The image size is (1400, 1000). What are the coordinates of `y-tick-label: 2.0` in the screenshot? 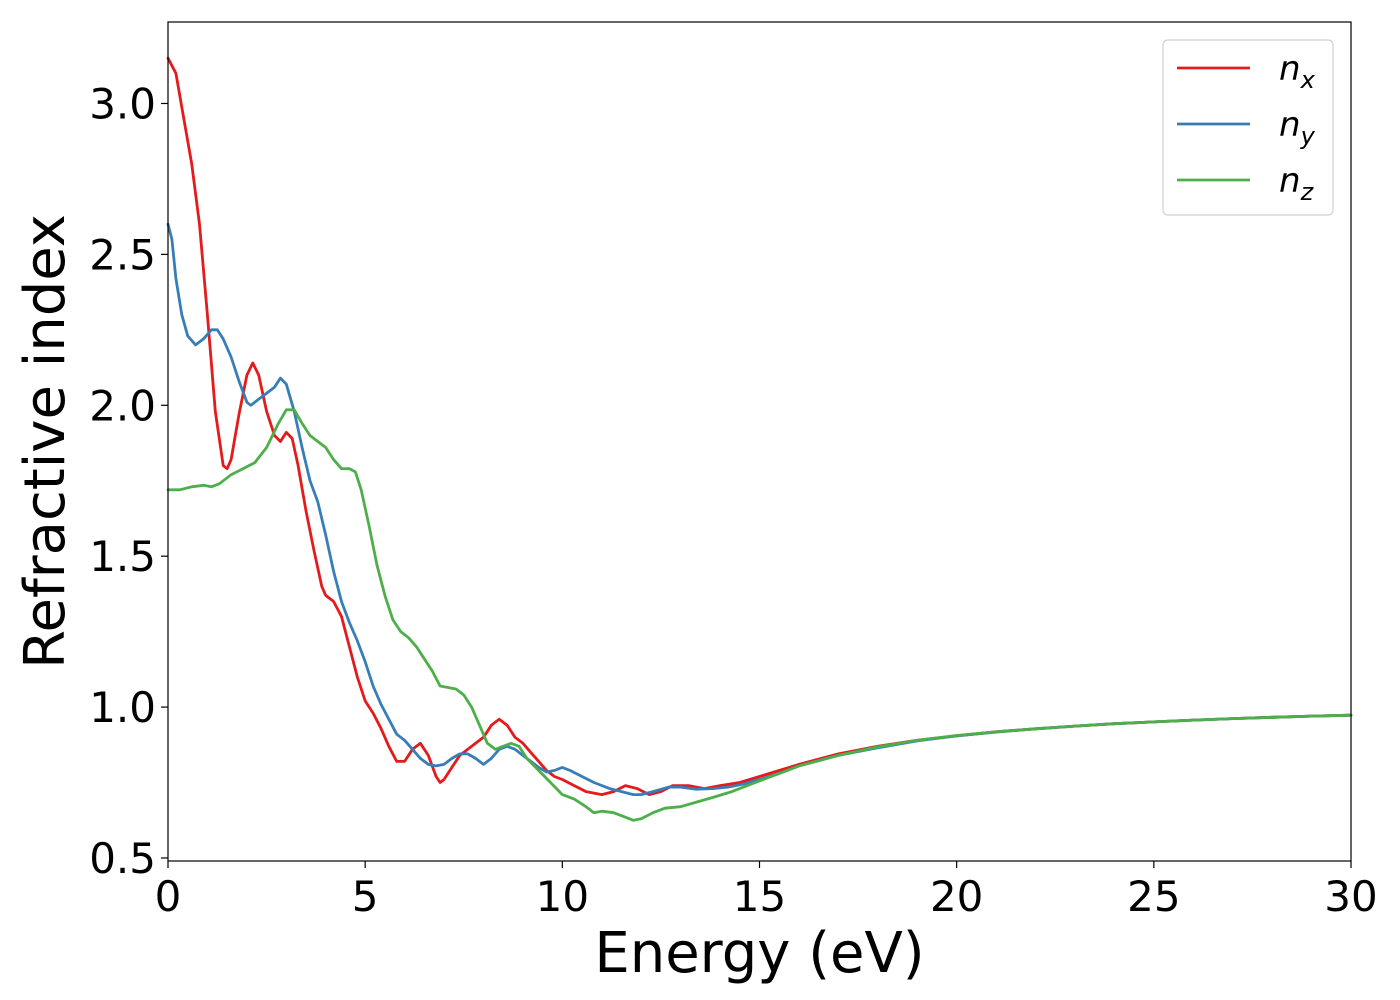 It's located at (122, 405).